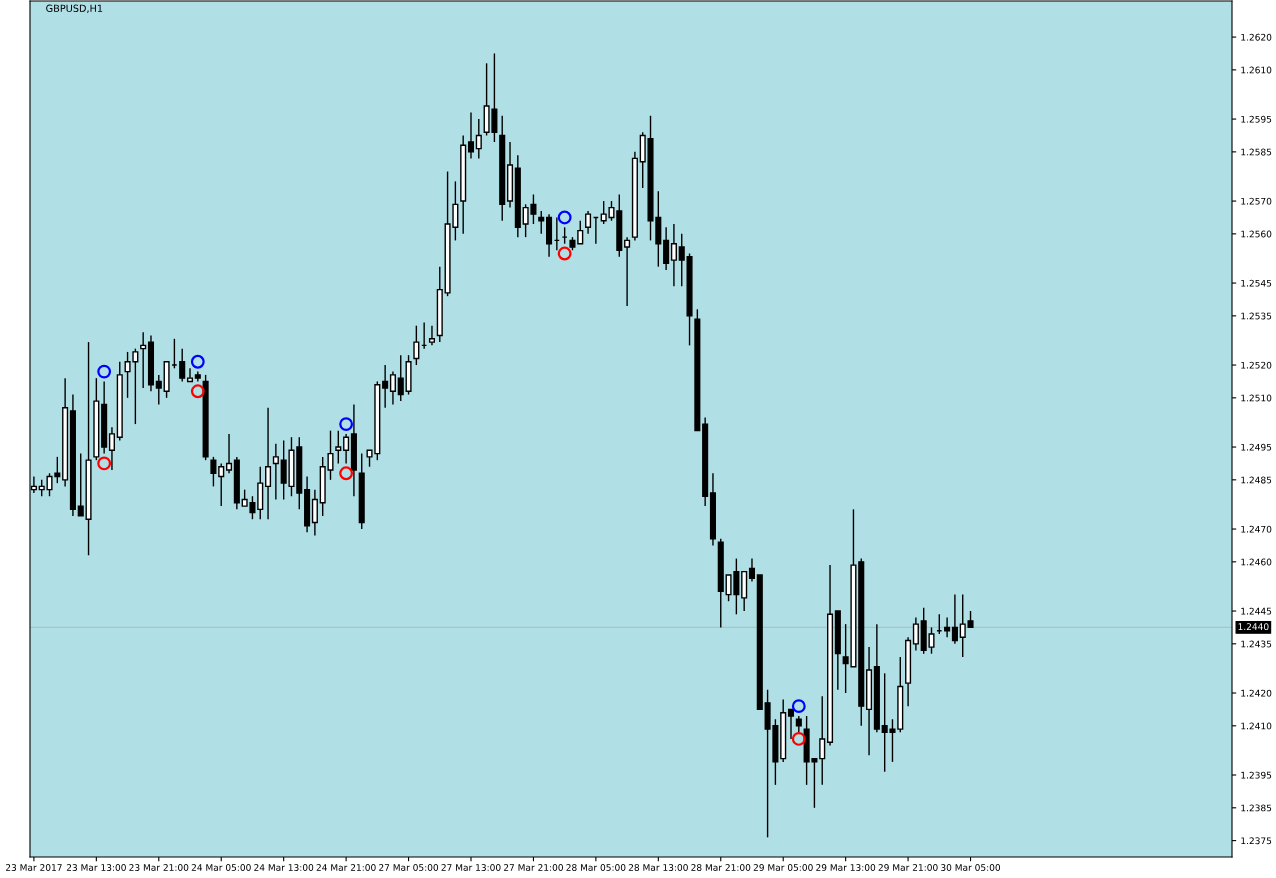 The height and width of the screenshot is (878, 1276). I want to click on x-tick-label: 29 Mar 13:00, so click(846, 867).